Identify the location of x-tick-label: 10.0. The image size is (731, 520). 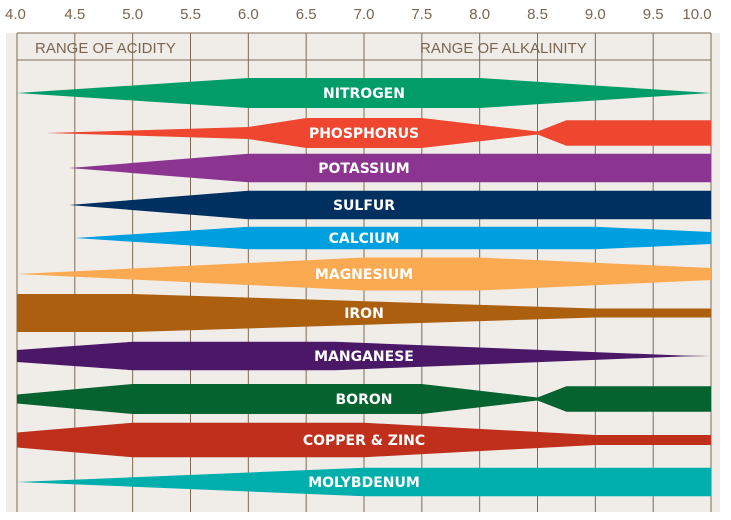
(696, 14).